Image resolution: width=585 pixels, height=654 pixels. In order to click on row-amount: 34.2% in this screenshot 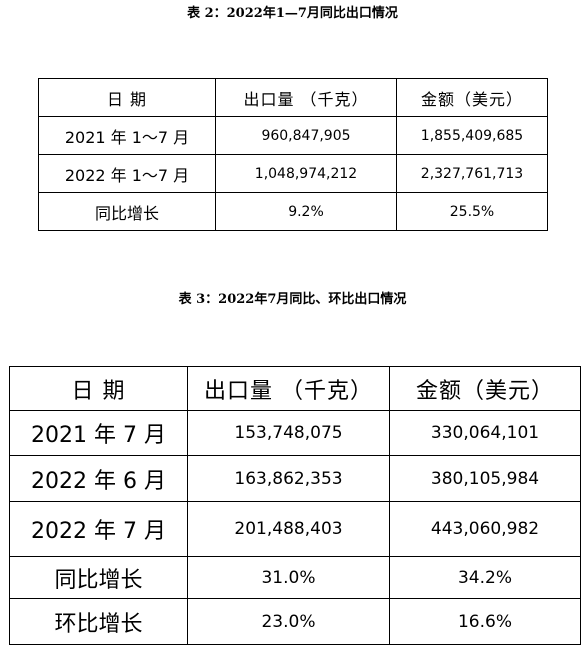, I will do `click(485, 577)`.